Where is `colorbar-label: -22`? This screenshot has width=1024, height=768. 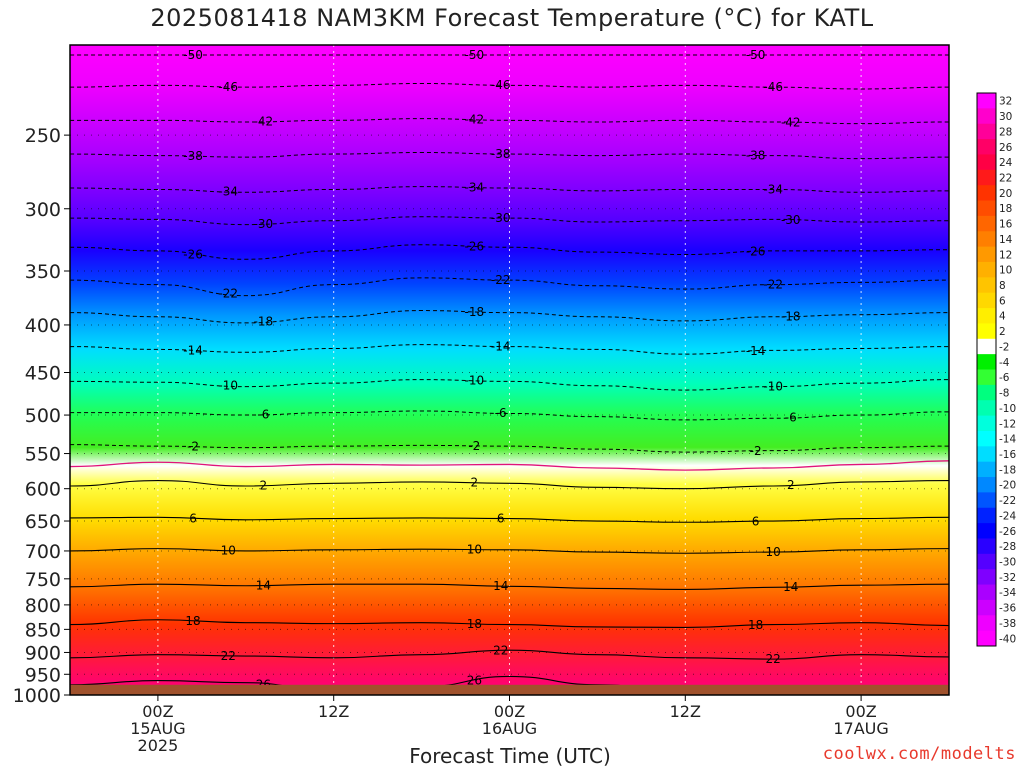
colorbar-label: -22 is located at coordinates (1007, 501).